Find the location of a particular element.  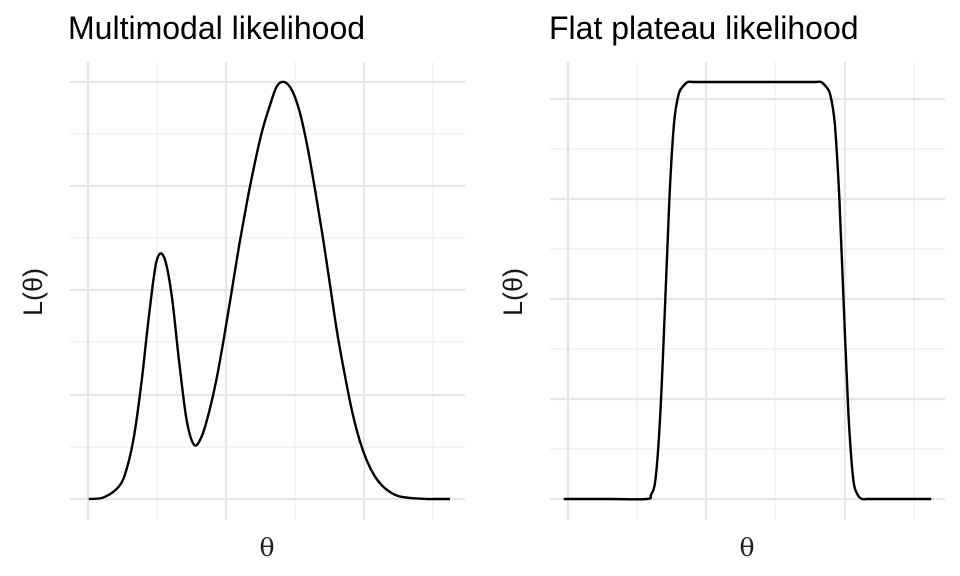

x-axis-title-plateau: θ is located at coordinates (746, 547).